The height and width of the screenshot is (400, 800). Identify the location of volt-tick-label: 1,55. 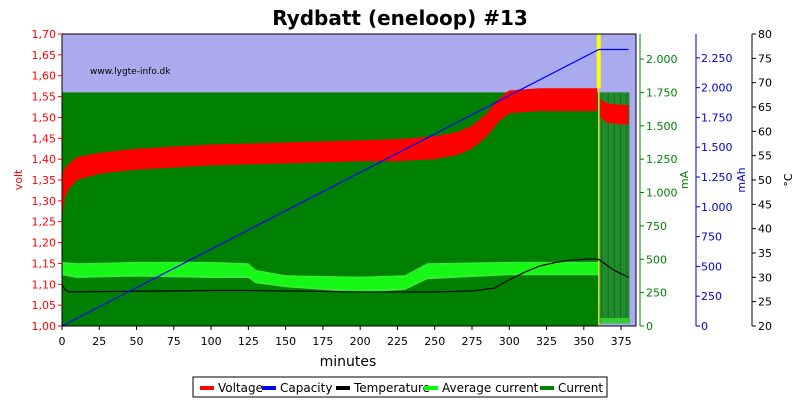
(44, 97).